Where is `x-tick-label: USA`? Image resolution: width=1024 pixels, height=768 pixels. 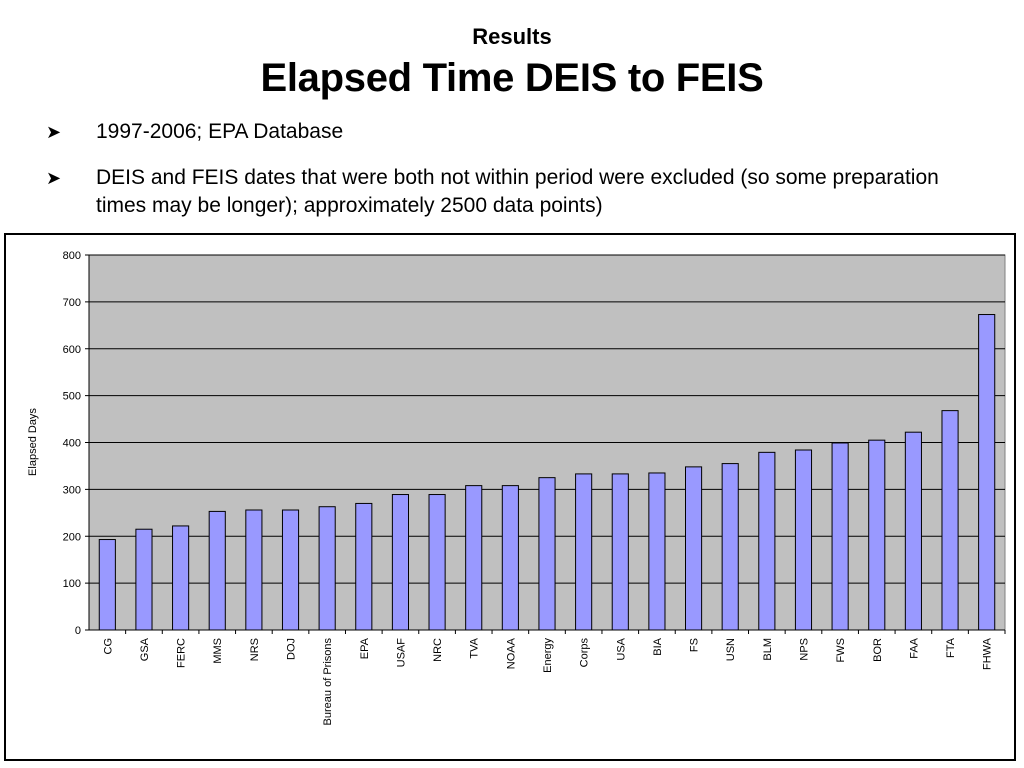 x-tick-label: USA is located at coordinates (621, 648).